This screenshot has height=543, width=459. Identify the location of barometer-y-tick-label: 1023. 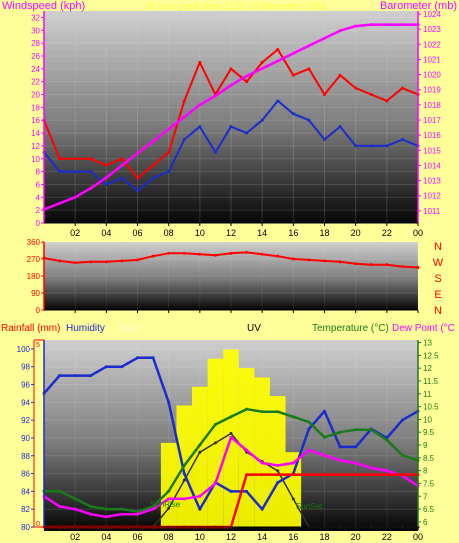
(432, 29).